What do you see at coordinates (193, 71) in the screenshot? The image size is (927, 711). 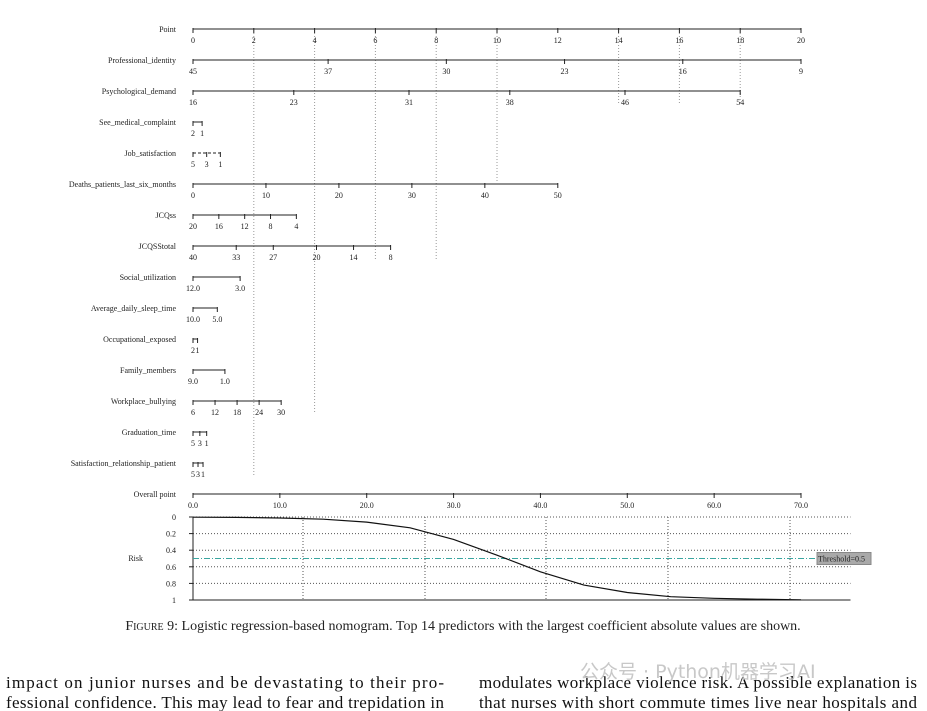 I see `tick-label: 45` at bounding box center [193, 71].